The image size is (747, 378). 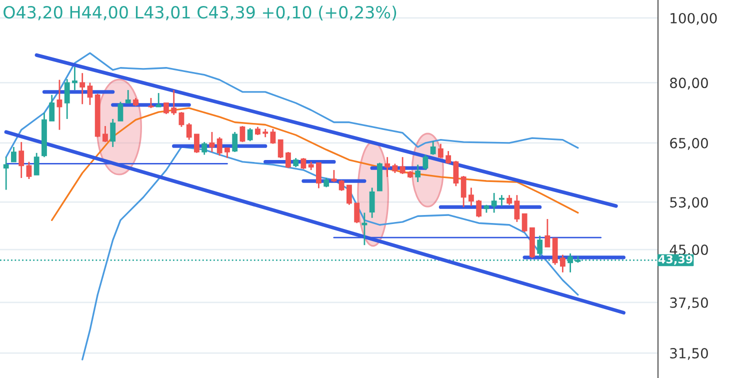 I want to click on ref-line-label: 43,39, so click(x=675, y=259).